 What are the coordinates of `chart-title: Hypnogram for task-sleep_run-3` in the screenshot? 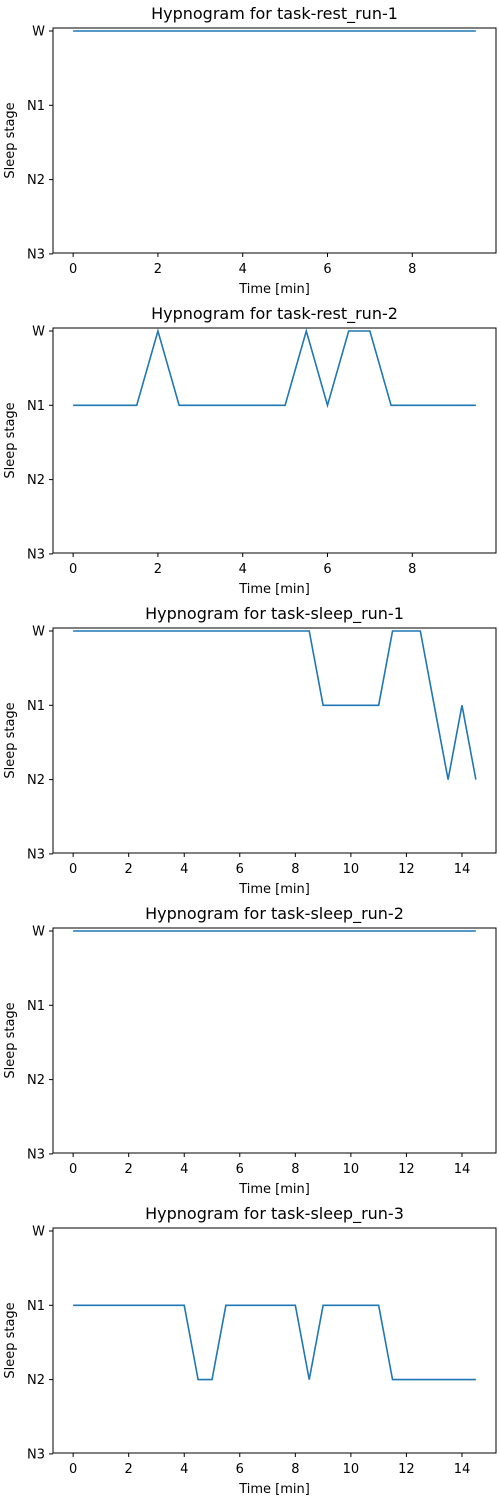 It's located at (274, 1214).